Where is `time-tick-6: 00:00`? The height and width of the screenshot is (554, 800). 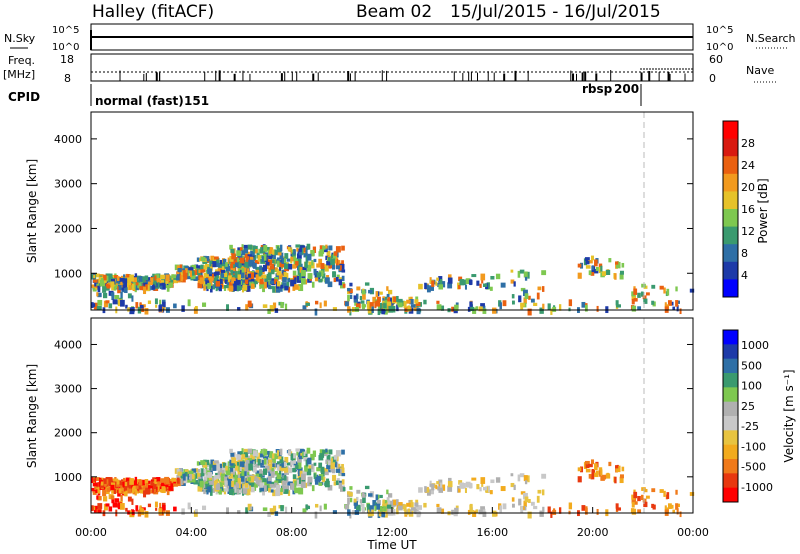
time-tick-6: 00:00 is located at coordinates (693, 532).